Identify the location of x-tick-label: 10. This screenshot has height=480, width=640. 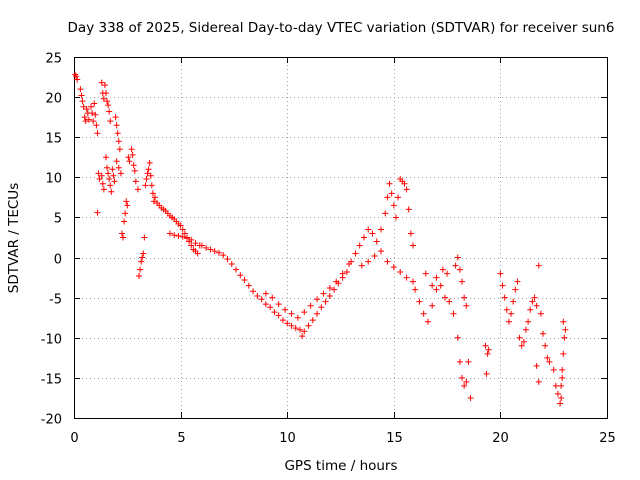
(287, 438).